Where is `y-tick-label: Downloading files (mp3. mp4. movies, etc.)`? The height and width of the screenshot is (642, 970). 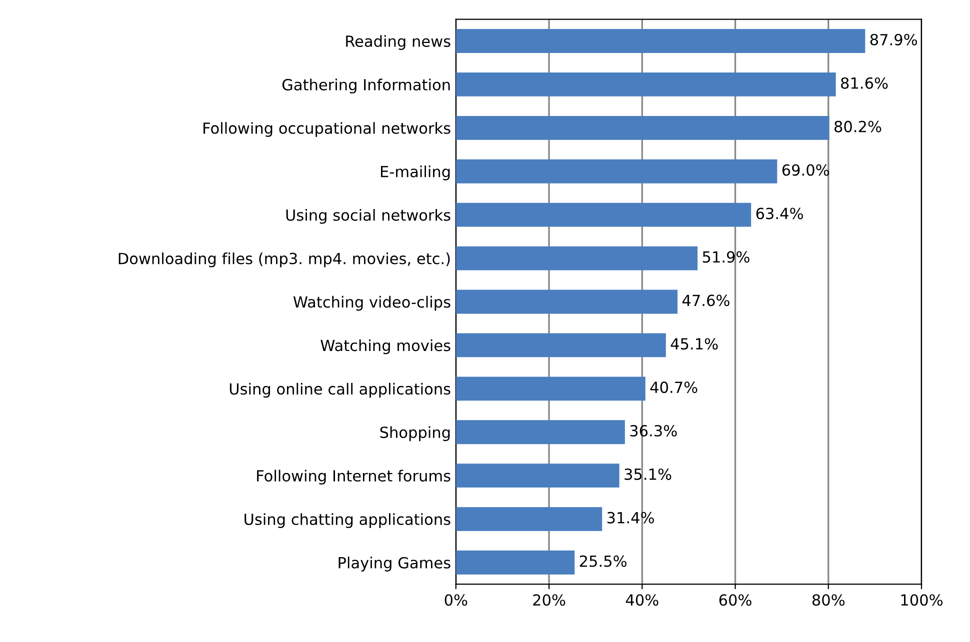 y-tick-label: Downloading files (mp3. mp4. movies, etc.) is located at coordinates (284, 260).